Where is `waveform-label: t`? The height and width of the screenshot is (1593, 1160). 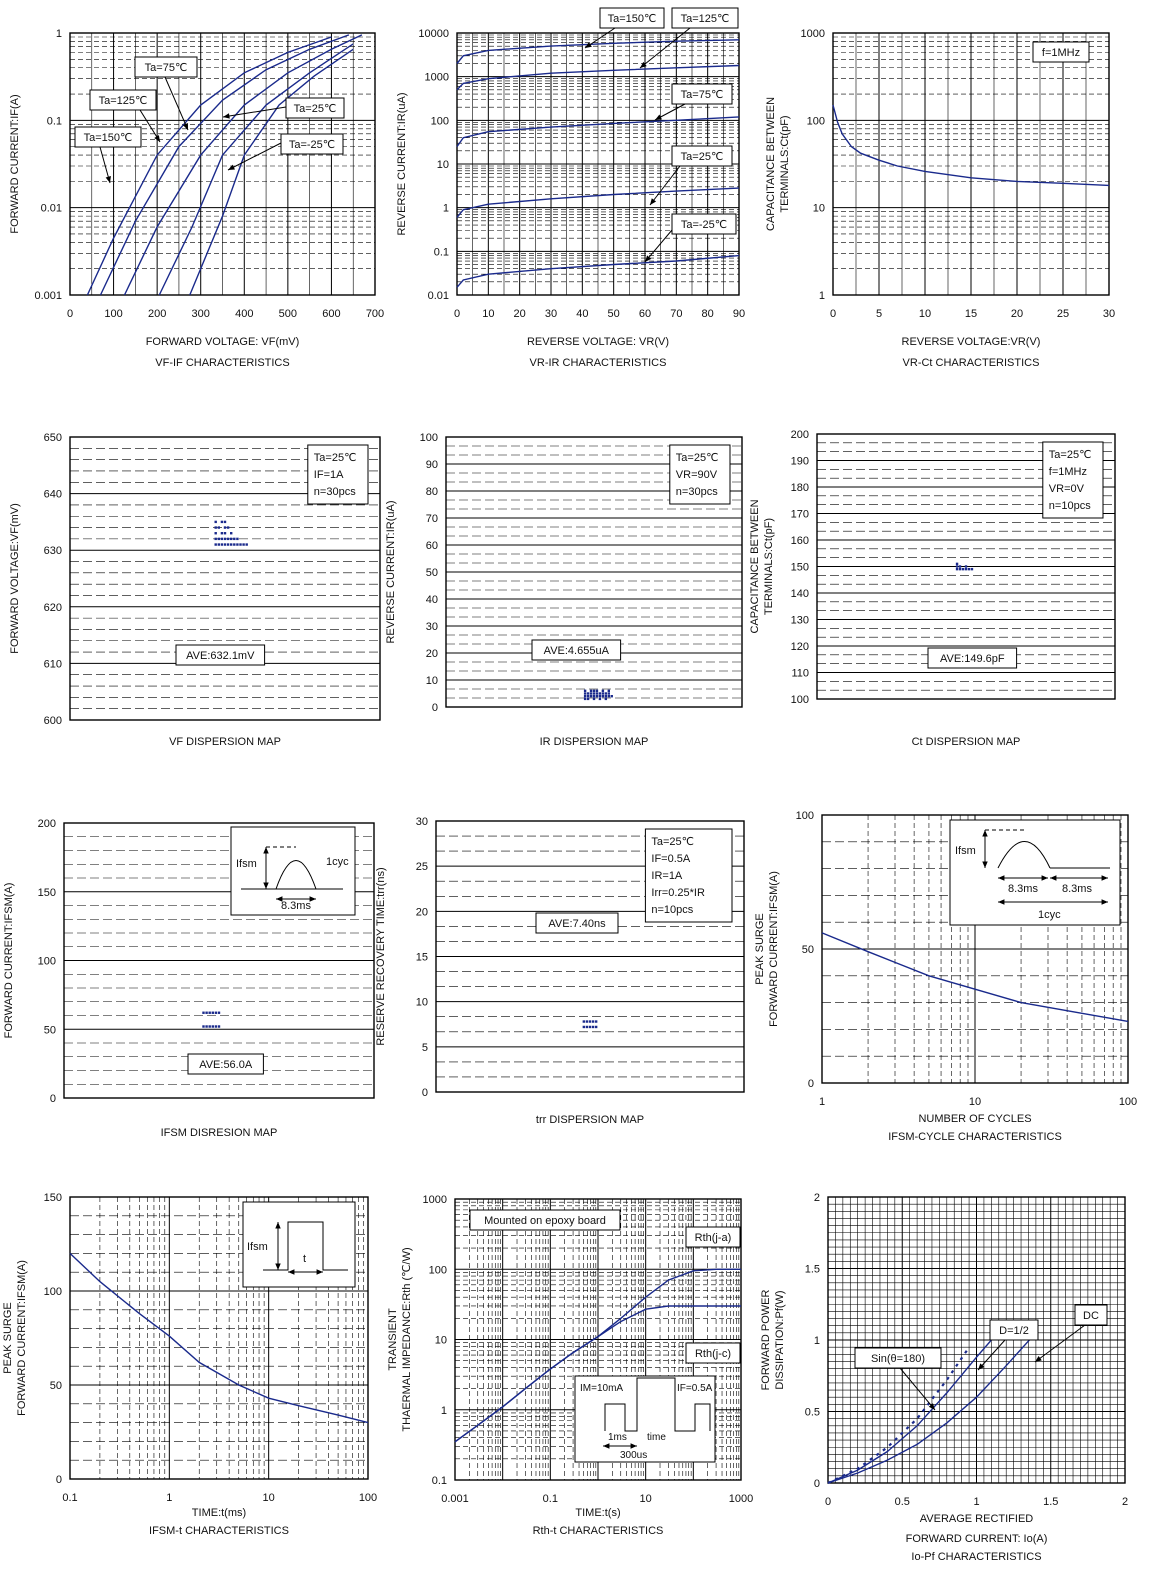
waveform-label: t is located at coordinates (304, 1259).